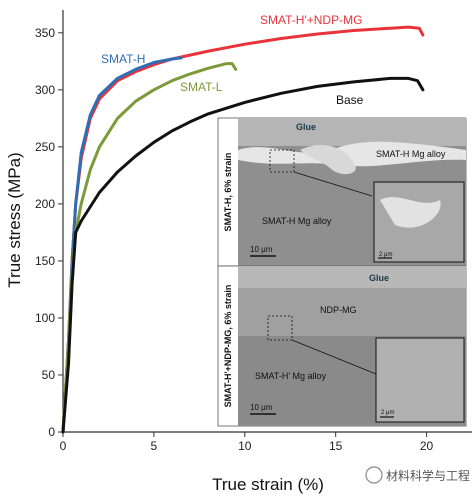 Image resolution: width=475 pixels, height=496 pixels. What do you see at coordinates (352, 132) in the screenshot?
I see `sem-glue-region-top` at bounding box center [352, 132].